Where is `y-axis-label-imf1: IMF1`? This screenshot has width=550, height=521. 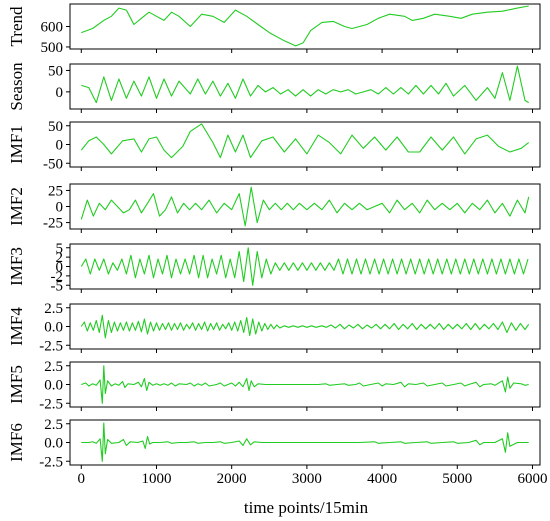 y-axis-label-imf1: IMF1 is located at coordinates (16, 144).